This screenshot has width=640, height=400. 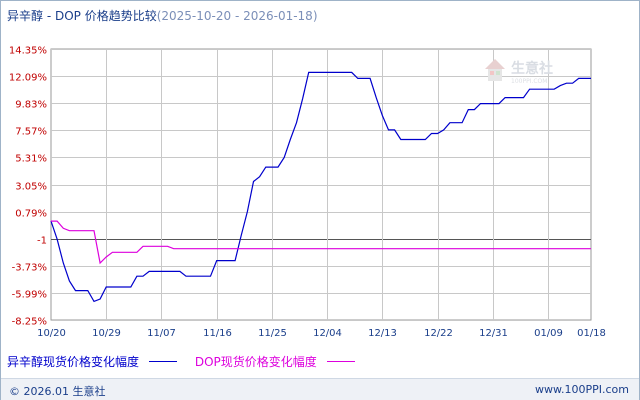 I want to click on y-tick-label: -1, so click(x=42, y=241).